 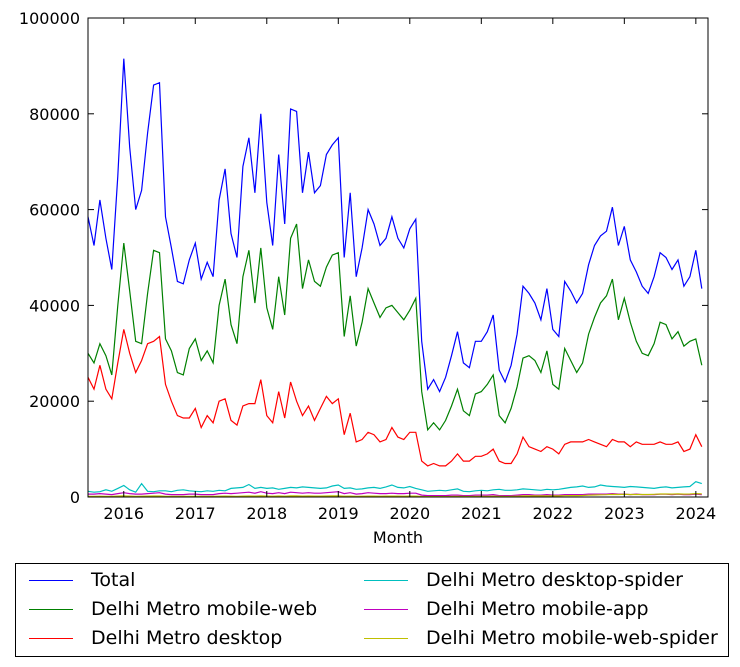 What do you see at coordinates (187, 638) in the screenshot?
I see `legend-label: Delhi Metro desktop` at bounding box center [187, 638].